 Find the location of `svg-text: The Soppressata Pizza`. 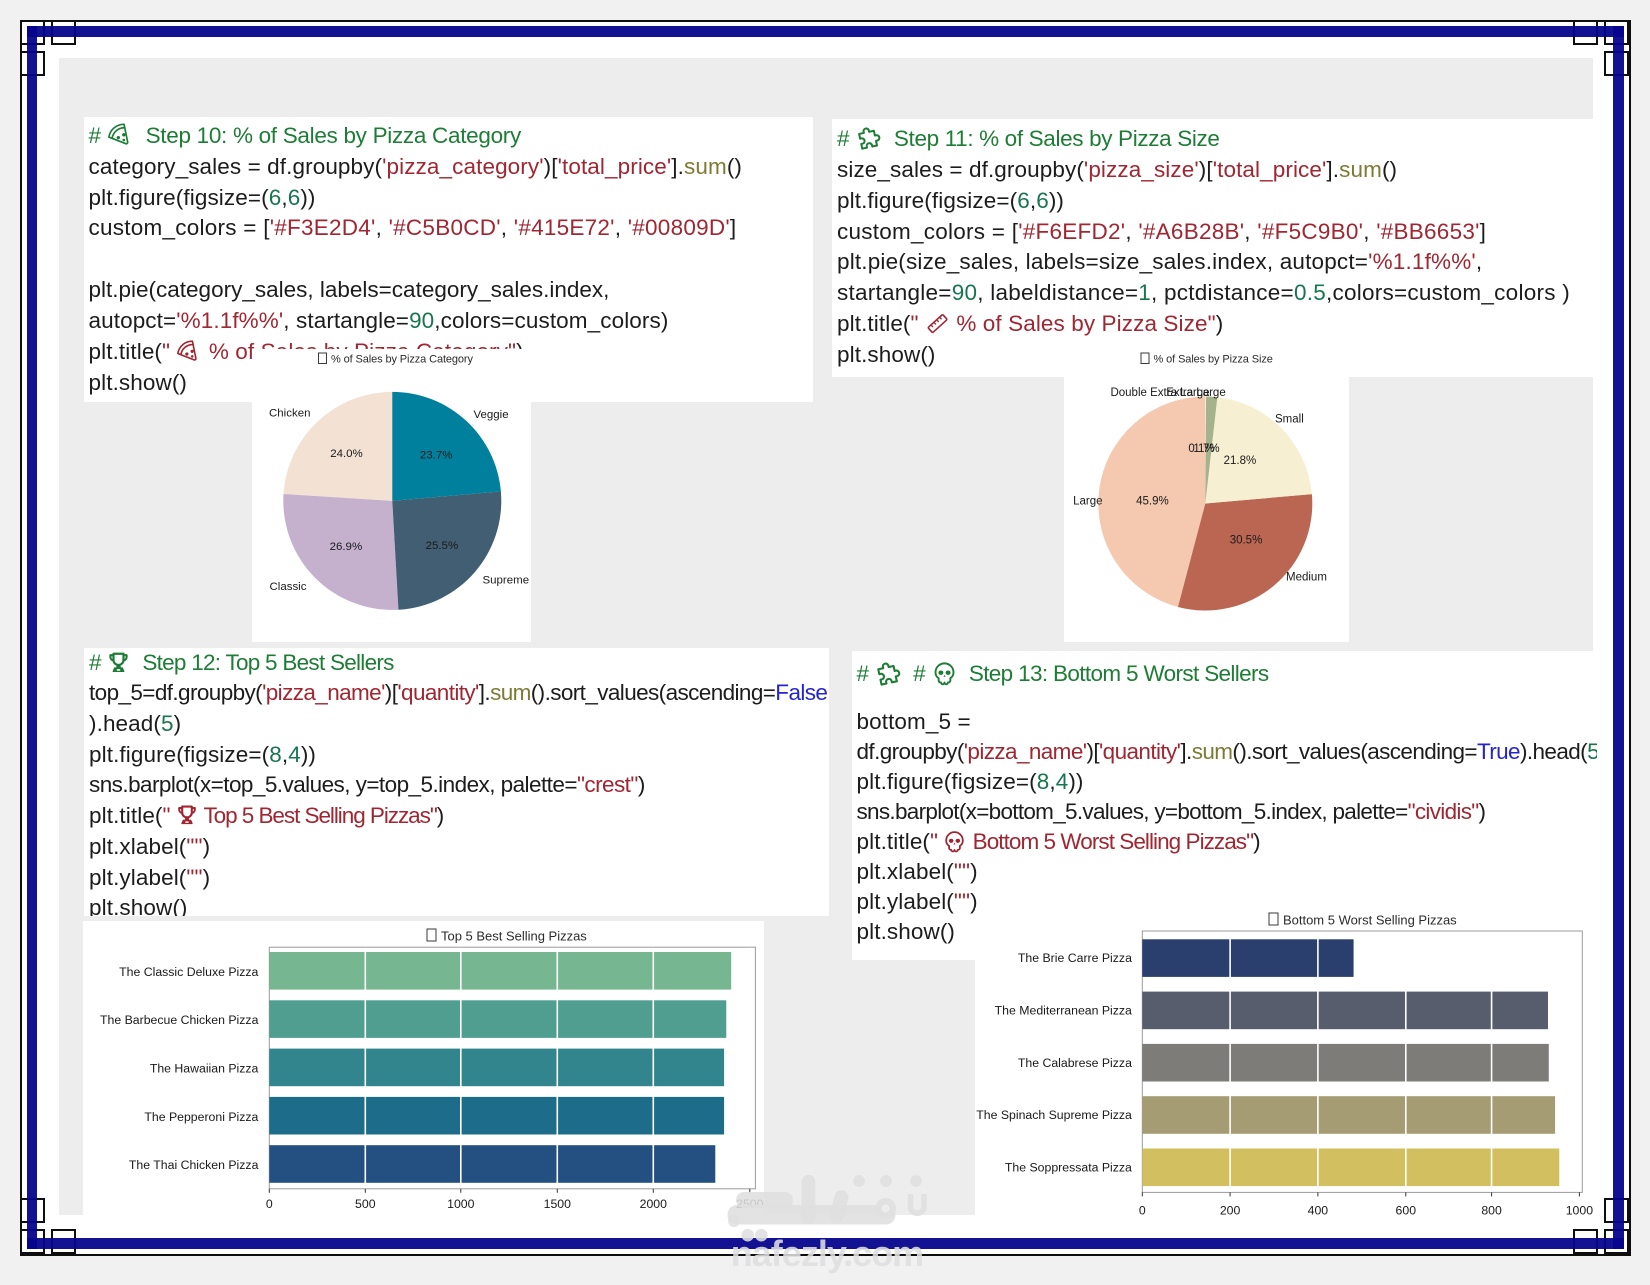

svg-text: The Soppressata Pizza is located at coordinates (1068, 1168).